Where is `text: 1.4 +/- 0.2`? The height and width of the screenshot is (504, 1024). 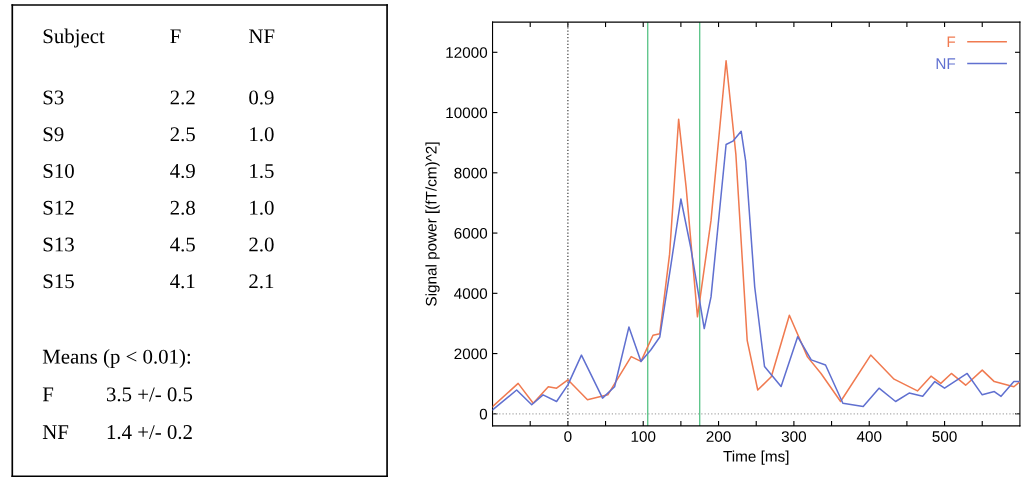
text: 1.4 +/- 0.2 is located at coordinates (149, 432).